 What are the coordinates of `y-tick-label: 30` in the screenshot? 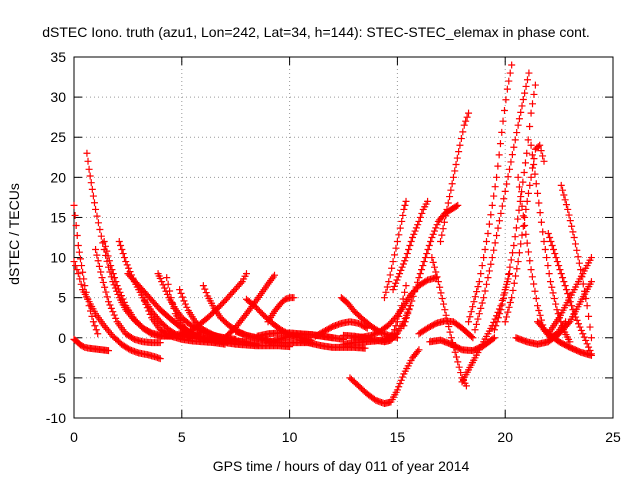 It's located at (58, 97).